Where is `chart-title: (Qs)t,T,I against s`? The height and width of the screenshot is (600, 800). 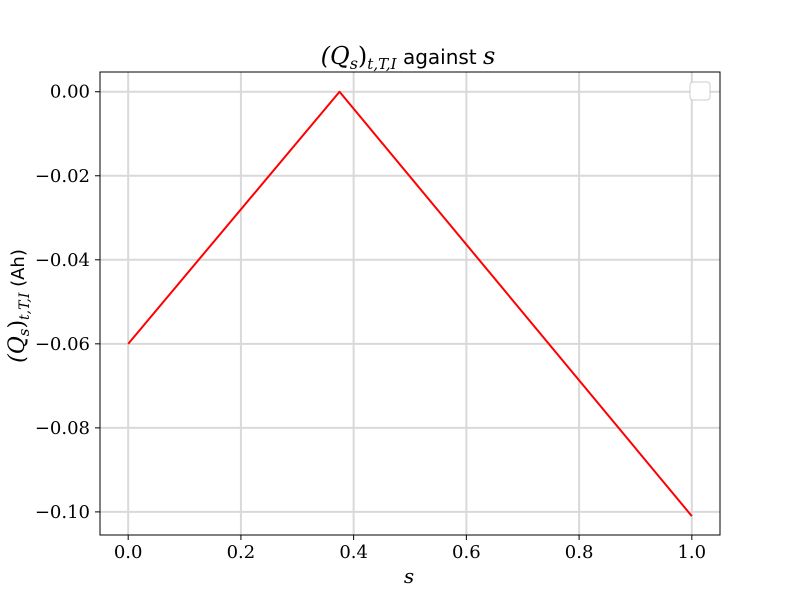 chart-title: (Qs)t,T,I against s is located at coordinates (408, 57).